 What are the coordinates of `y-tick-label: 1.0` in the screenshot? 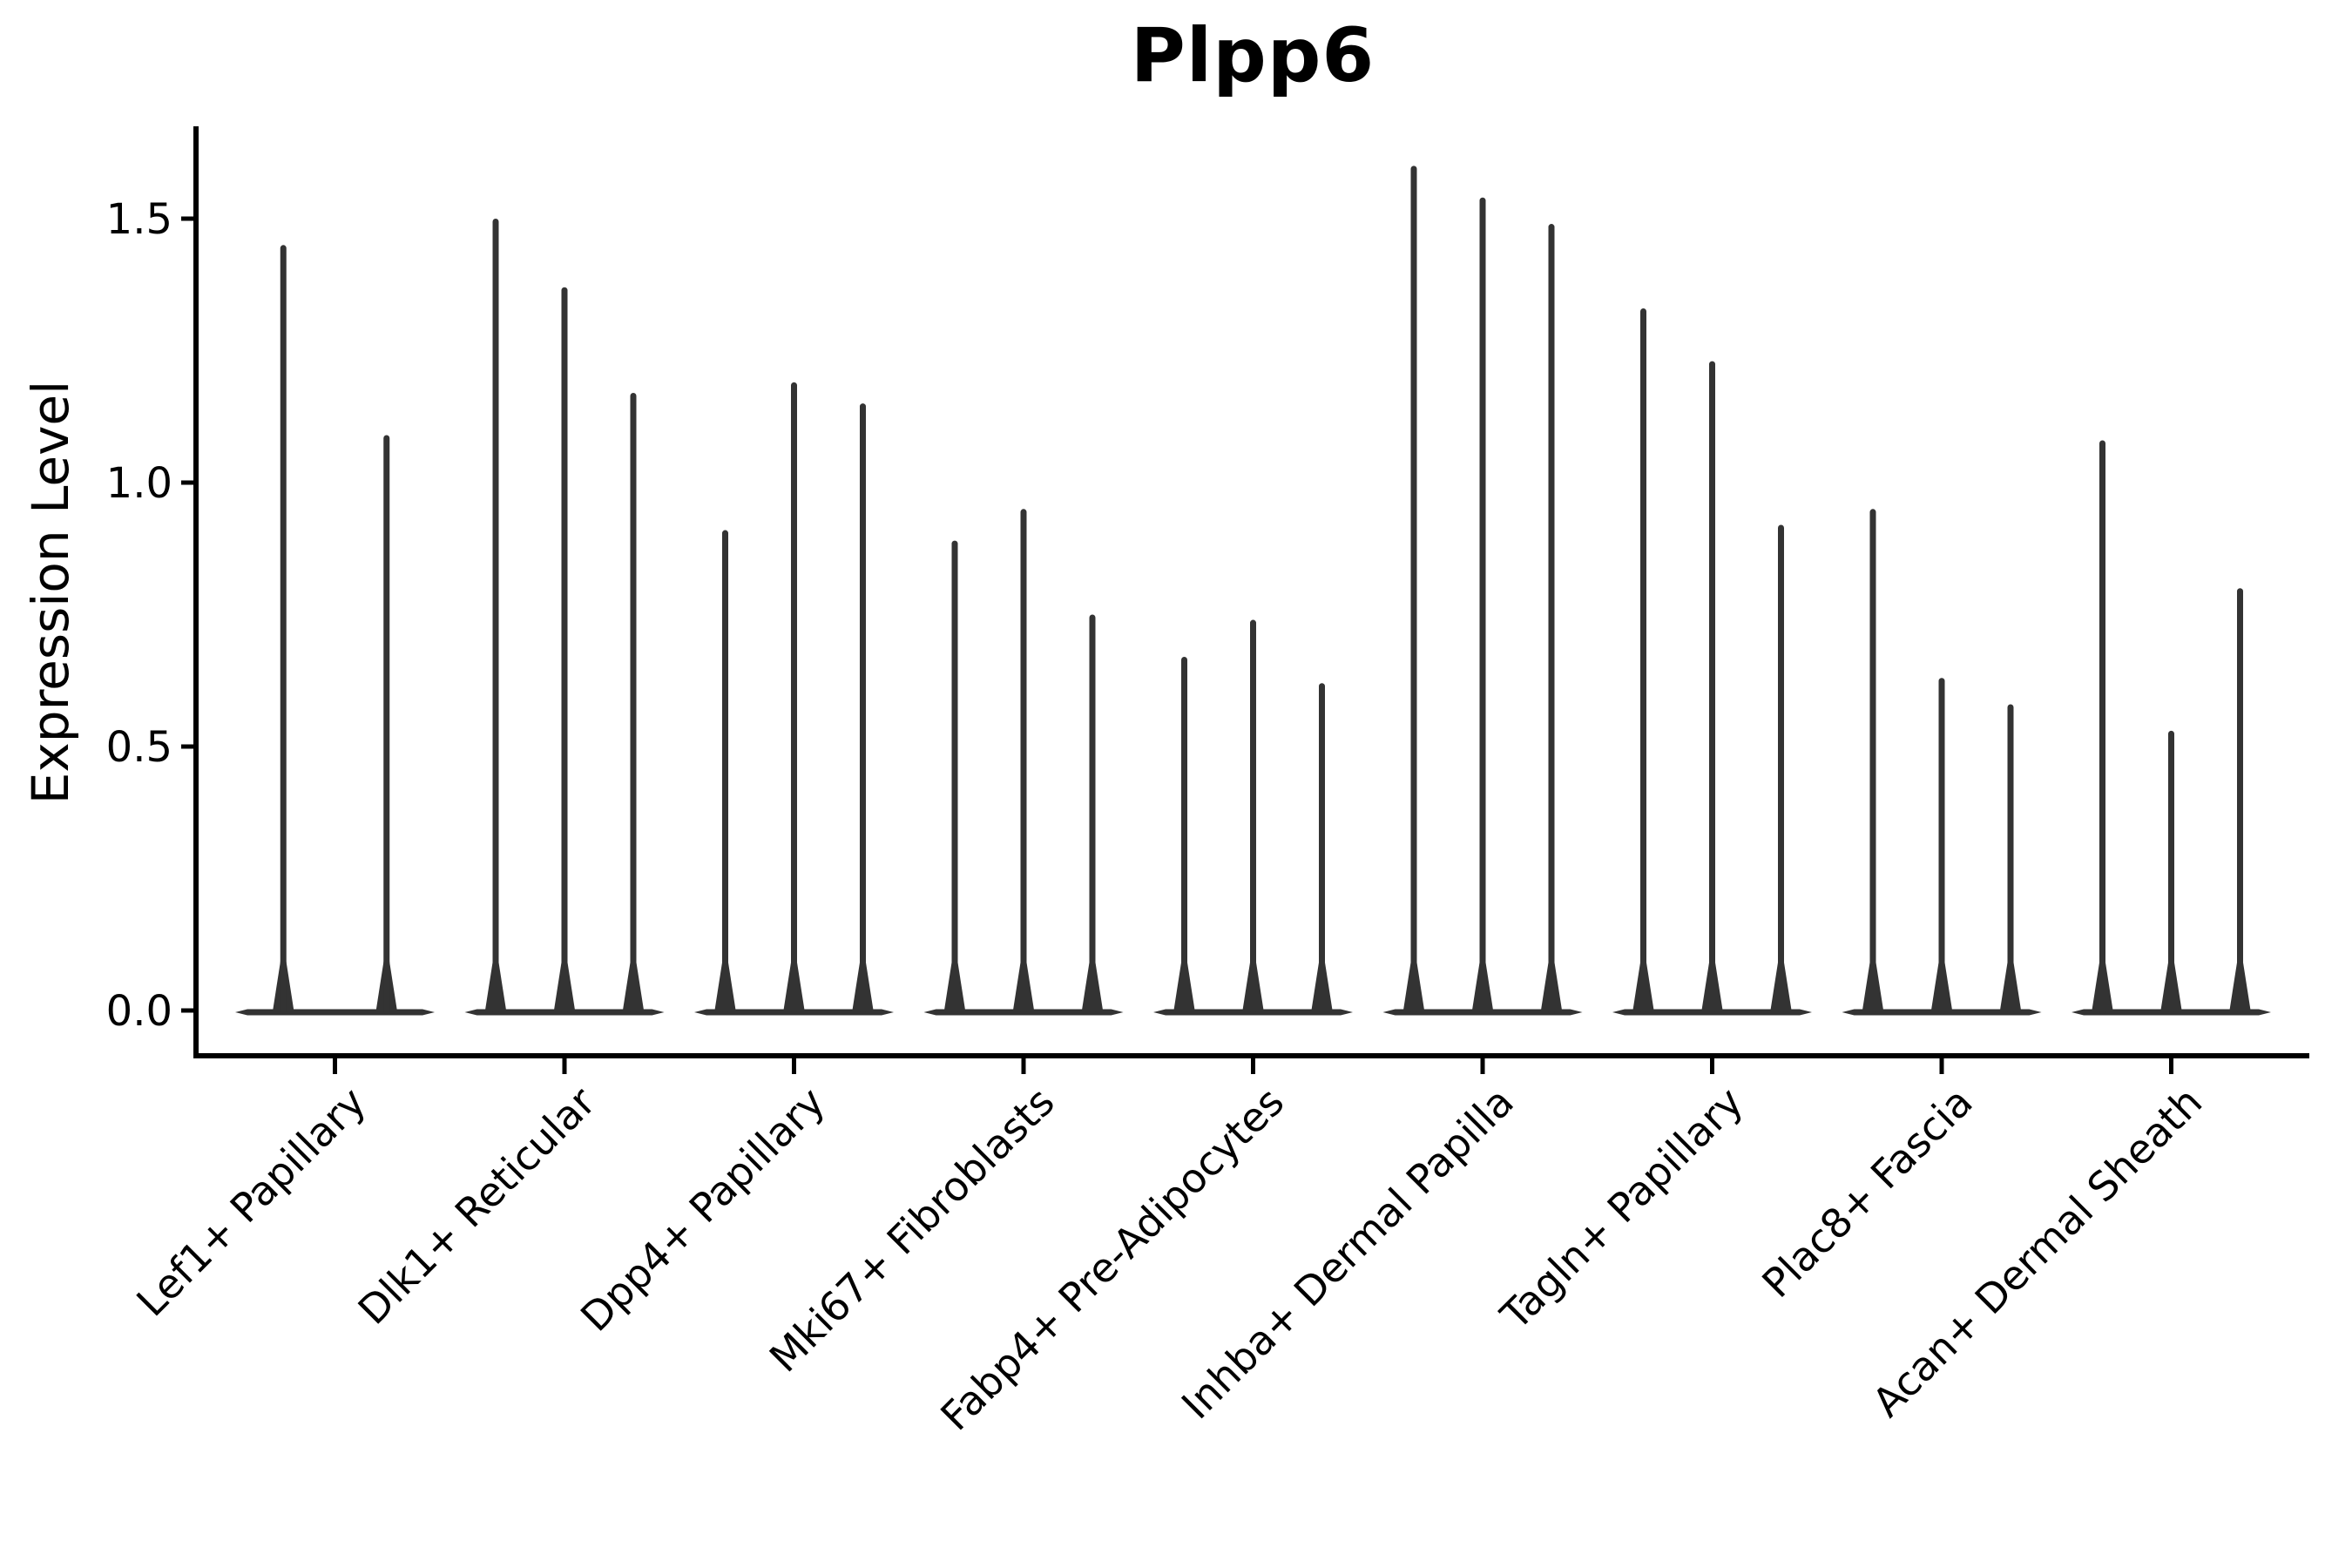 It's located at (139, 484).